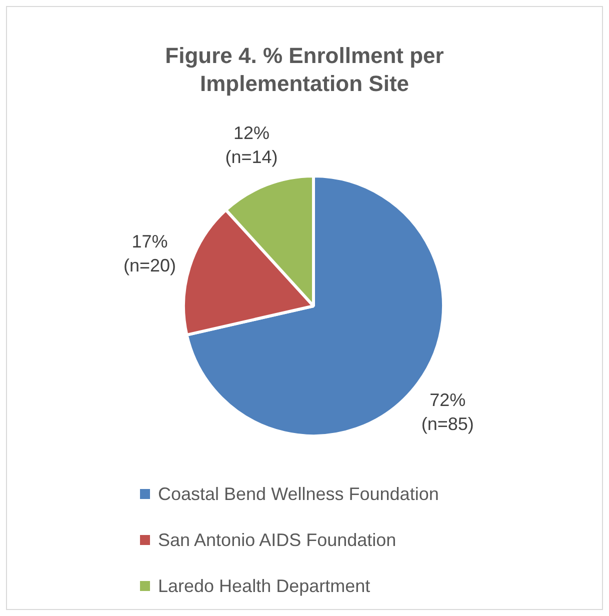 The height and width of the screenshot is (616, 609). Describe the element at coordinates (304, 70) in the screenshot. I see `chart-title: Figure 4. % Enrollment per Implementation Site` at that location.